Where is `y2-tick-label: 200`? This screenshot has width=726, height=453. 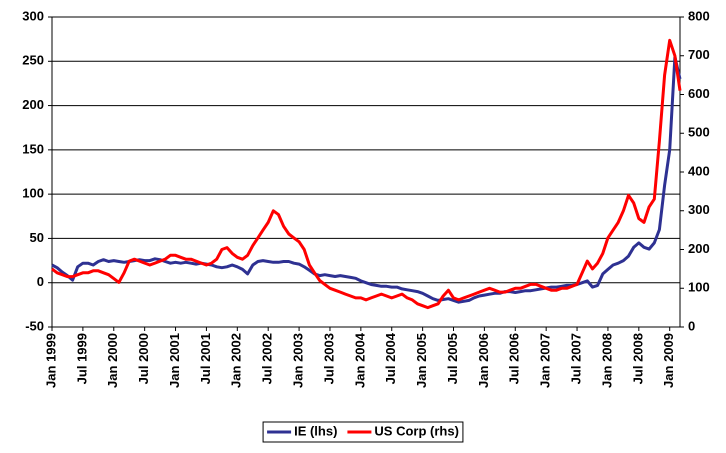
y2-tick-label: 200 is located at coordinates (699, 248).